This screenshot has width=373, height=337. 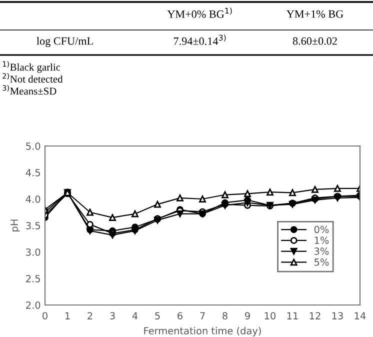 What do you see at coordinates (135, 316) in the screenshot?
I see `x-tick-label: 4` at bounding box center [135, 316].